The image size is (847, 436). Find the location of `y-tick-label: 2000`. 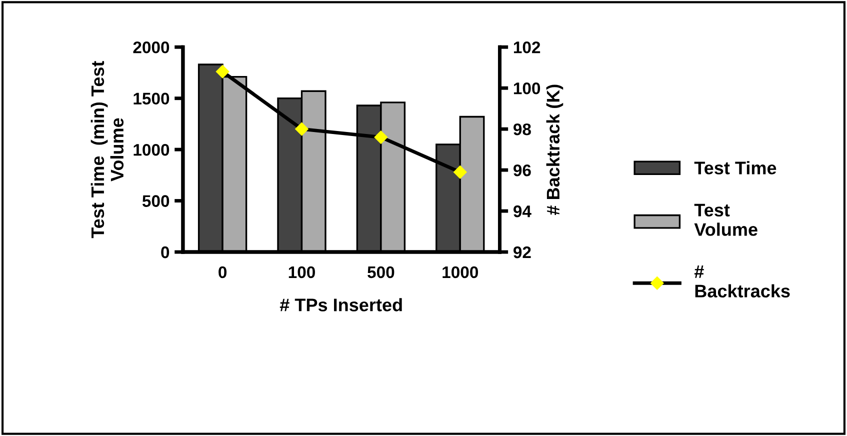

y-tick-label: 2000 is located at coordinates (151, 47).